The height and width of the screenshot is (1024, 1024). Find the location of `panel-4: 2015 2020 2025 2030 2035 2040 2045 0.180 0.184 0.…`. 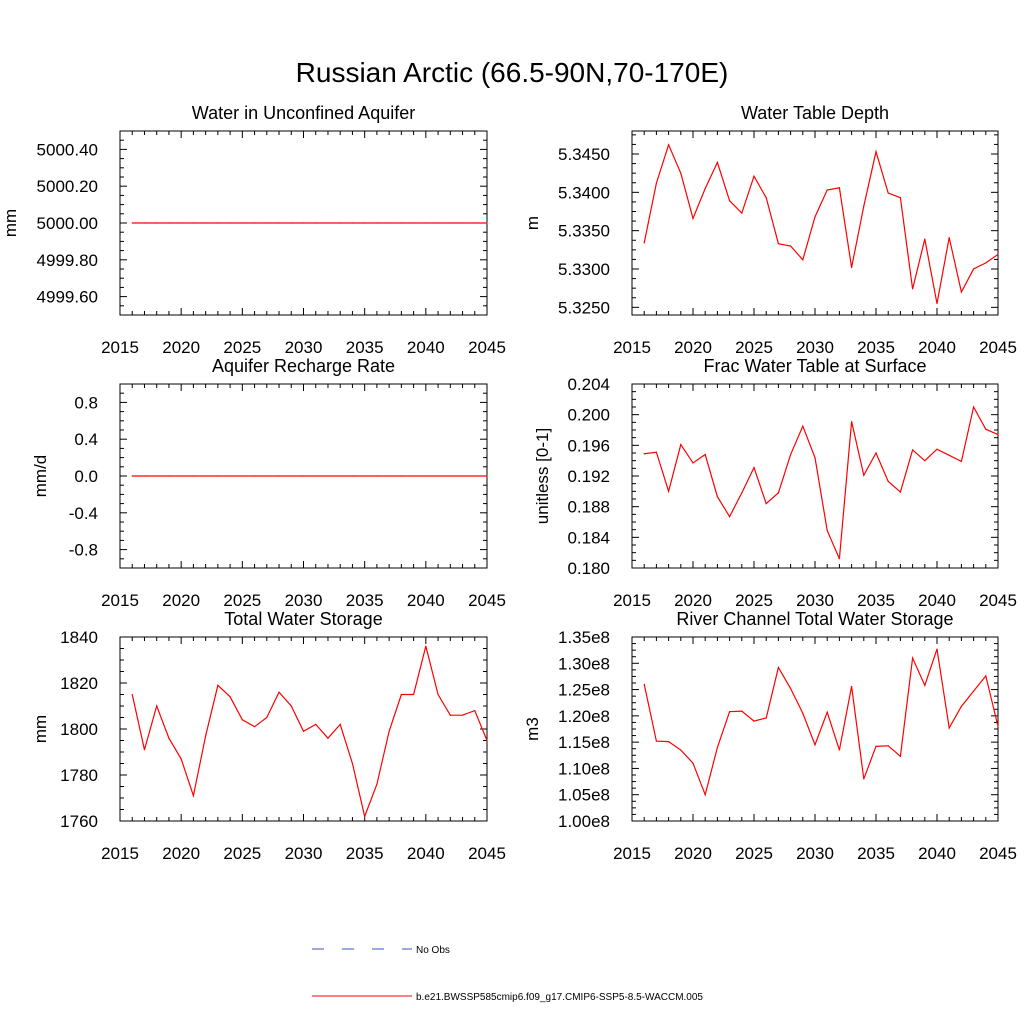

panel-4: 2015 2020 2025 2030 2035 2040 2045 0.180 0.184 0.… is located at coordinates (775, 483).